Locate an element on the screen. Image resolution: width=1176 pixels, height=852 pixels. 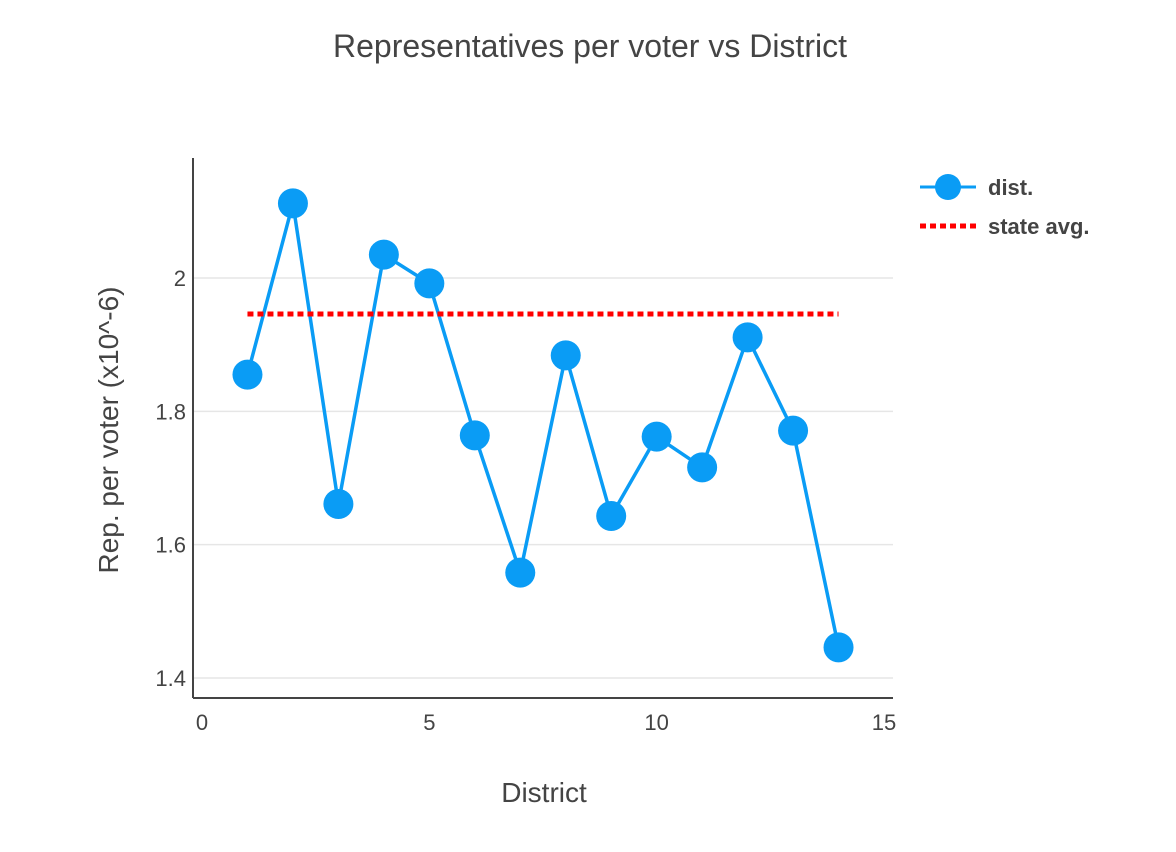
x-tick-label: 5 is located at coordinates (429, 722).